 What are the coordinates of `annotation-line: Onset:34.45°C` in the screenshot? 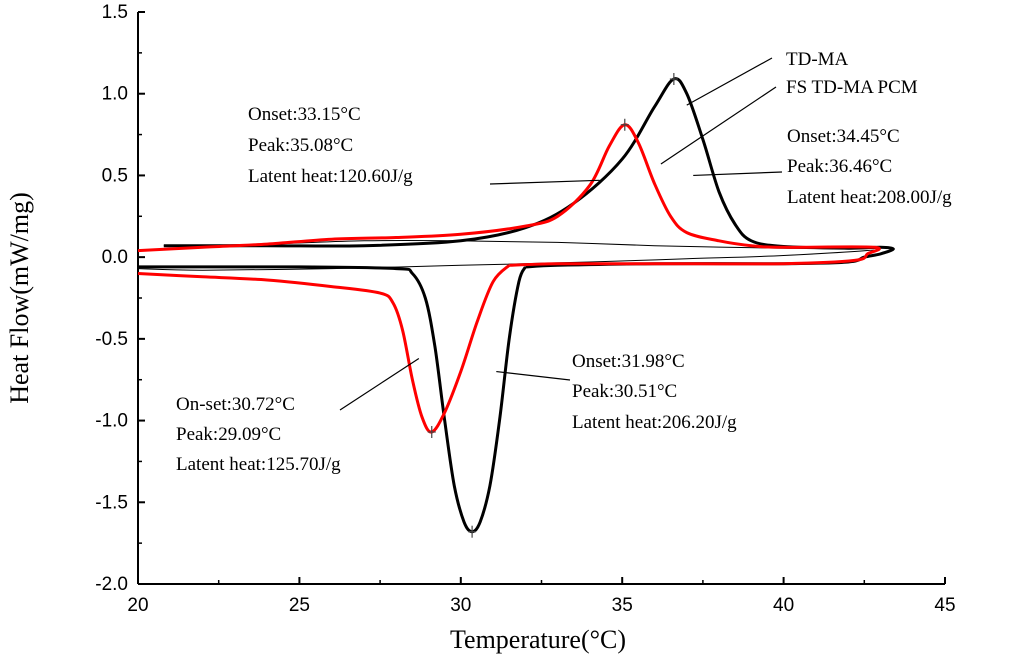 It's located at (843, 136).